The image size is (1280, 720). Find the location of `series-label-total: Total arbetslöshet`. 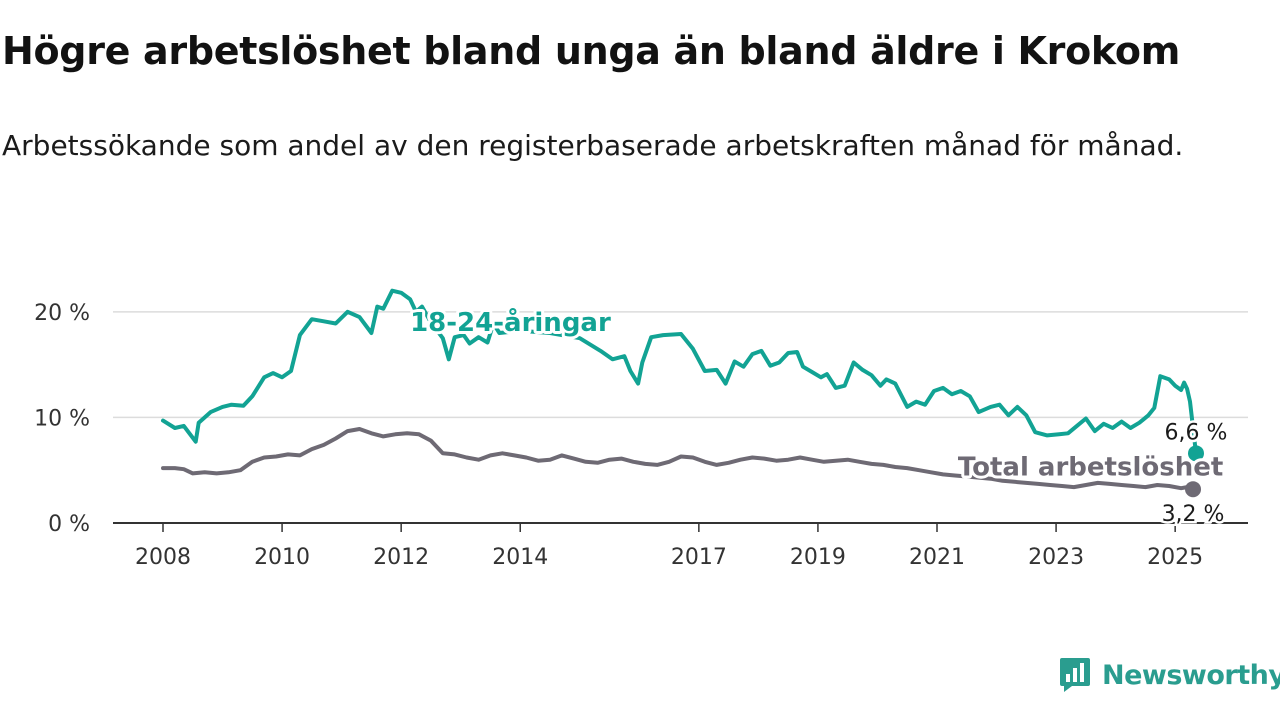

series-label-total: Total arbetslöshet is located at coordinates (1090, 467).